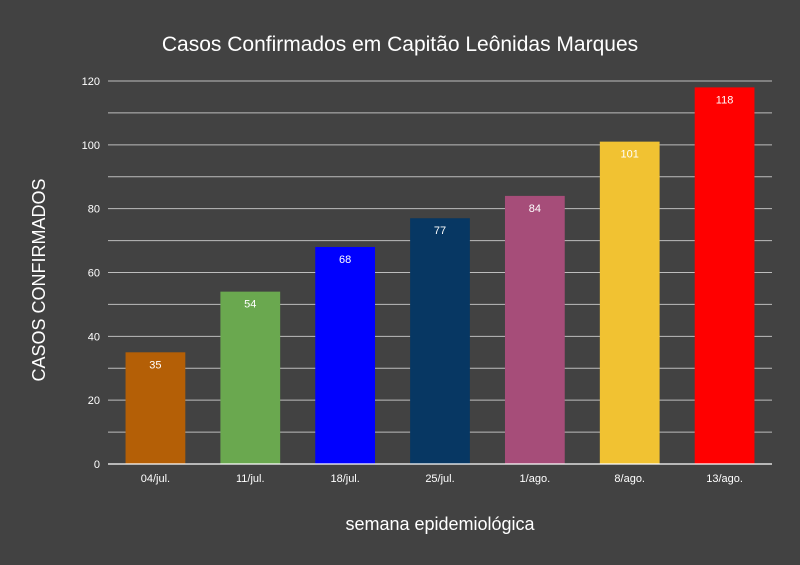 This screenshot has width=800, height=565. Describe the element at coordinates (725, 100) in the screenshot. I see `bar-value-label: 118` at that location.